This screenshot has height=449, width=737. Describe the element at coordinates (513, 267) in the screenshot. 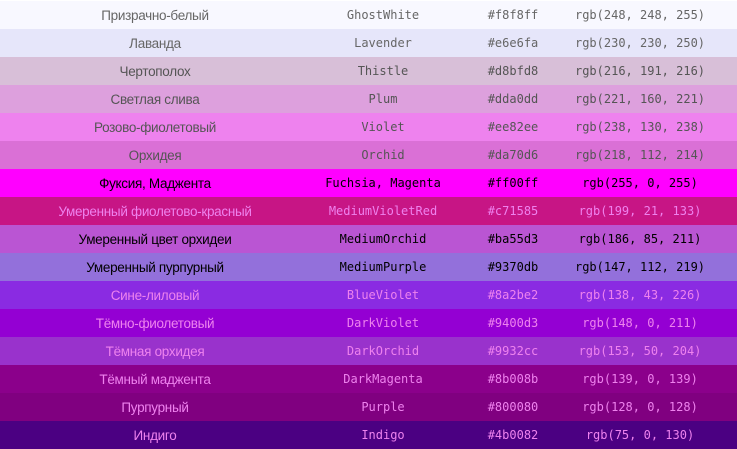

I see `color-hex: #9370db` at that location.